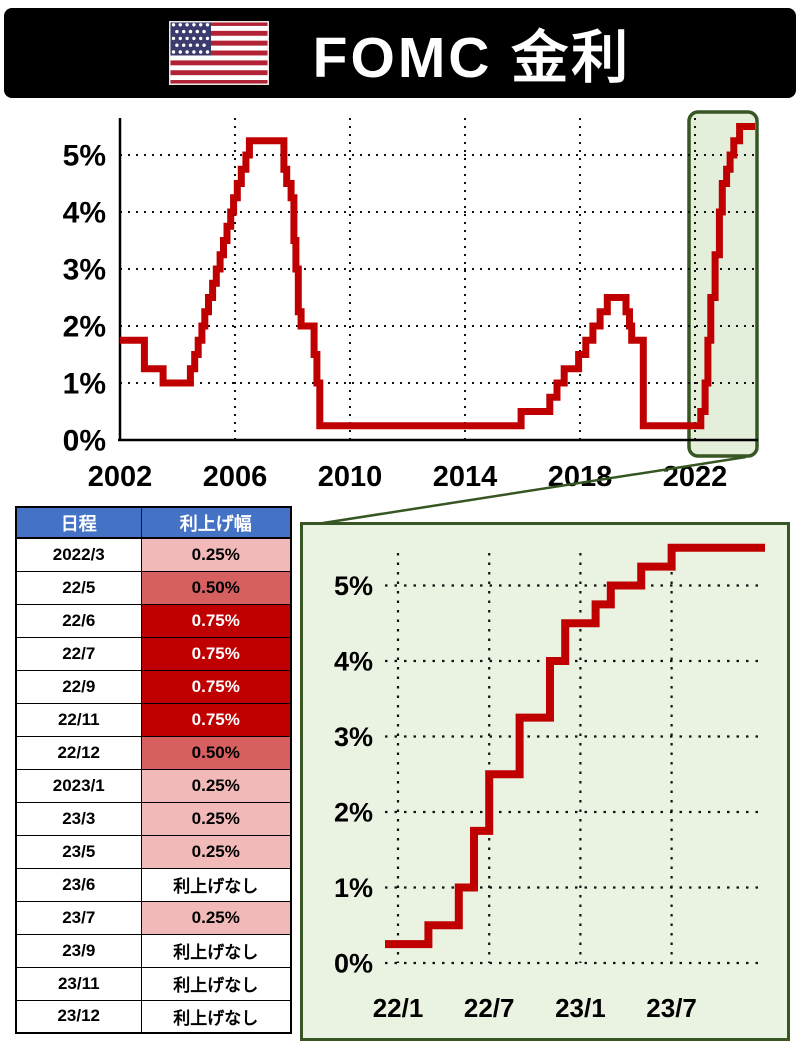 The width and height of the screenshot is (800, 1048). Describe the element at coordinates (78, 752) in the screenshot. I see `date-cell: 22/12` at that location.